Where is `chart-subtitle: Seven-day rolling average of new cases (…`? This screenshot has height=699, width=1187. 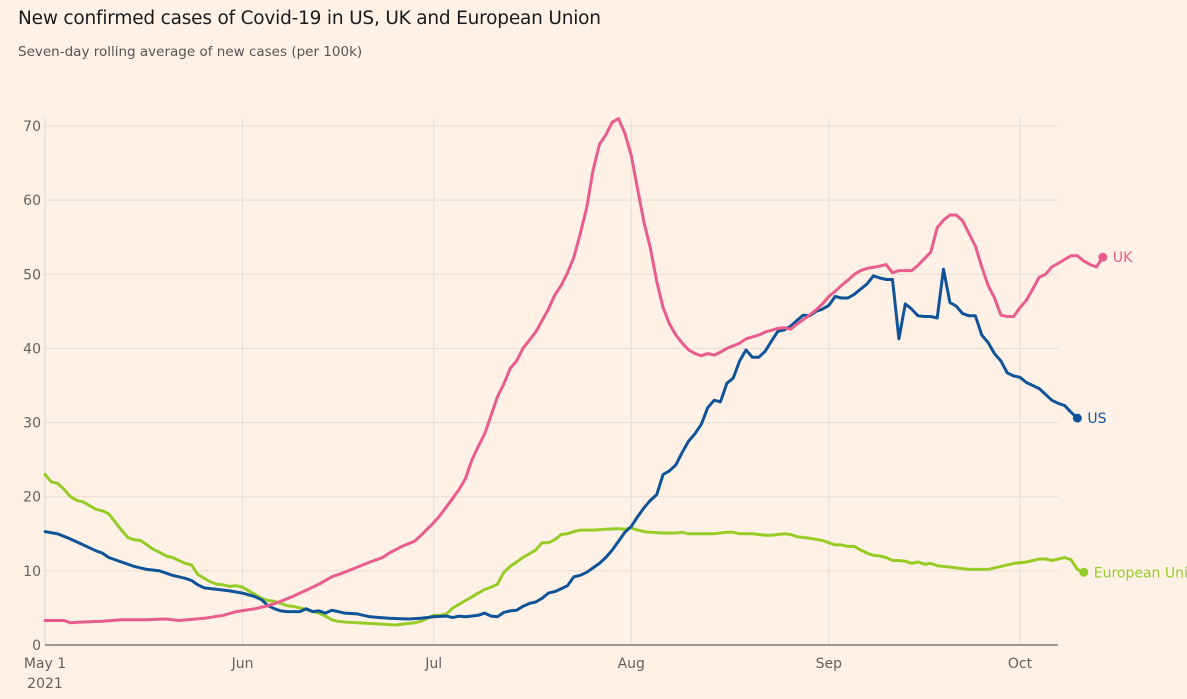
chart-subtitle: Seven-day rolling average of new cases (… is located at coordinates (190, 52).